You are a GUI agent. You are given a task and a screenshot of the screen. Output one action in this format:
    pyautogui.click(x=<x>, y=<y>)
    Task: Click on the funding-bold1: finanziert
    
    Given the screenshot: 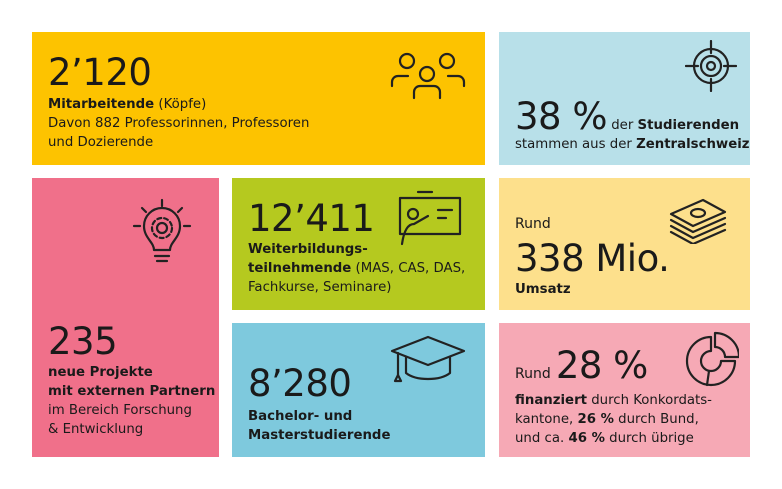 What is the action you would take?
    pyautogui.click(x=551, y=400)
    